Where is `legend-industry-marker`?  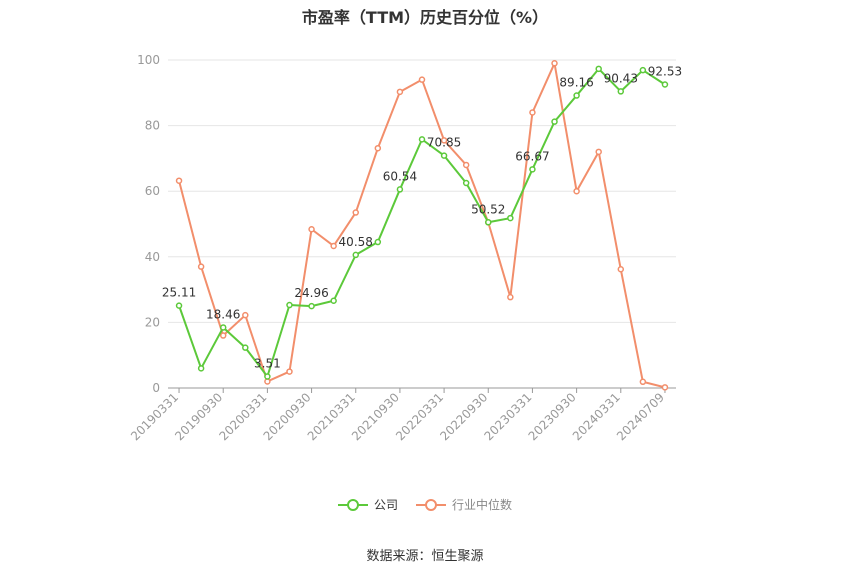 legend-industry-marker is located at coordinates (431, 504).